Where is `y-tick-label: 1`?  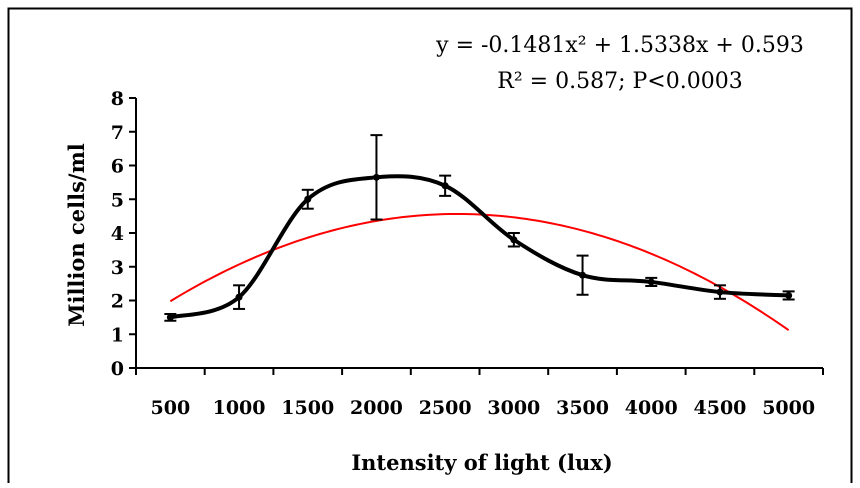
y-tick-label: 1 is located at coordinates (117, 335).